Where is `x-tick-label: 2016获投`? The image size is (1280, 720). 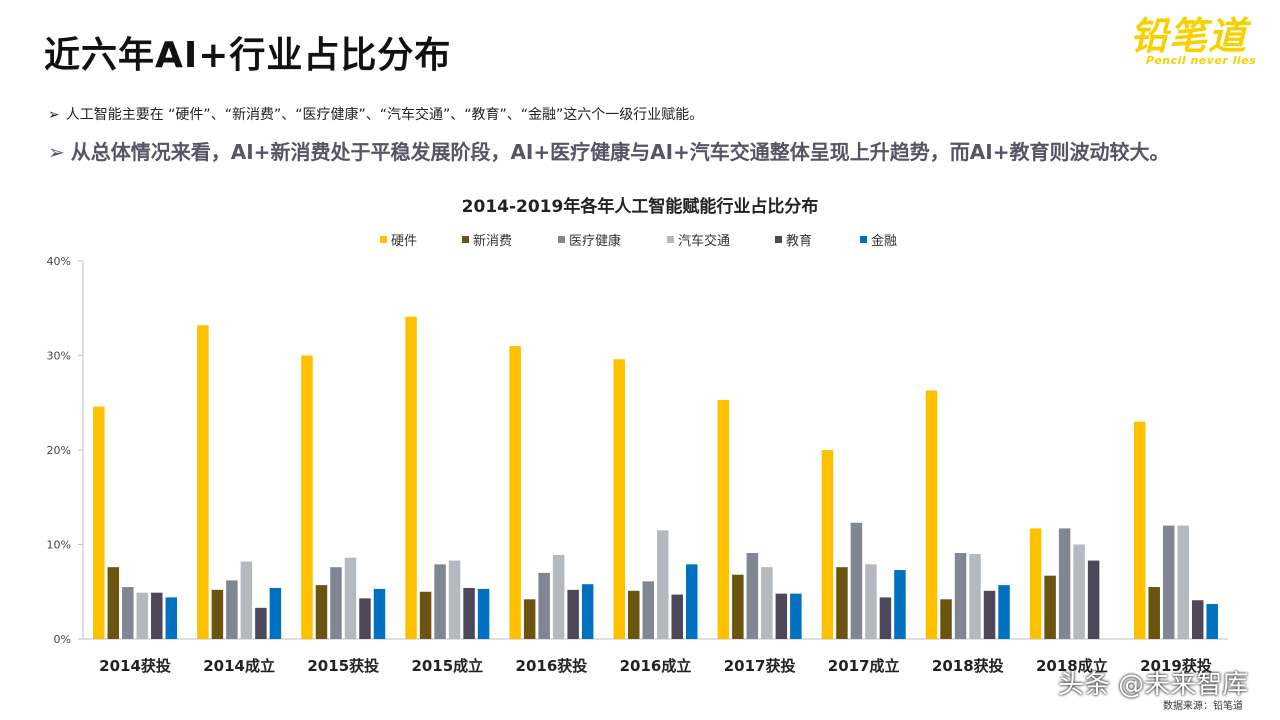 x-tick-label: 2016获投 is located at coordinates (552, 666).